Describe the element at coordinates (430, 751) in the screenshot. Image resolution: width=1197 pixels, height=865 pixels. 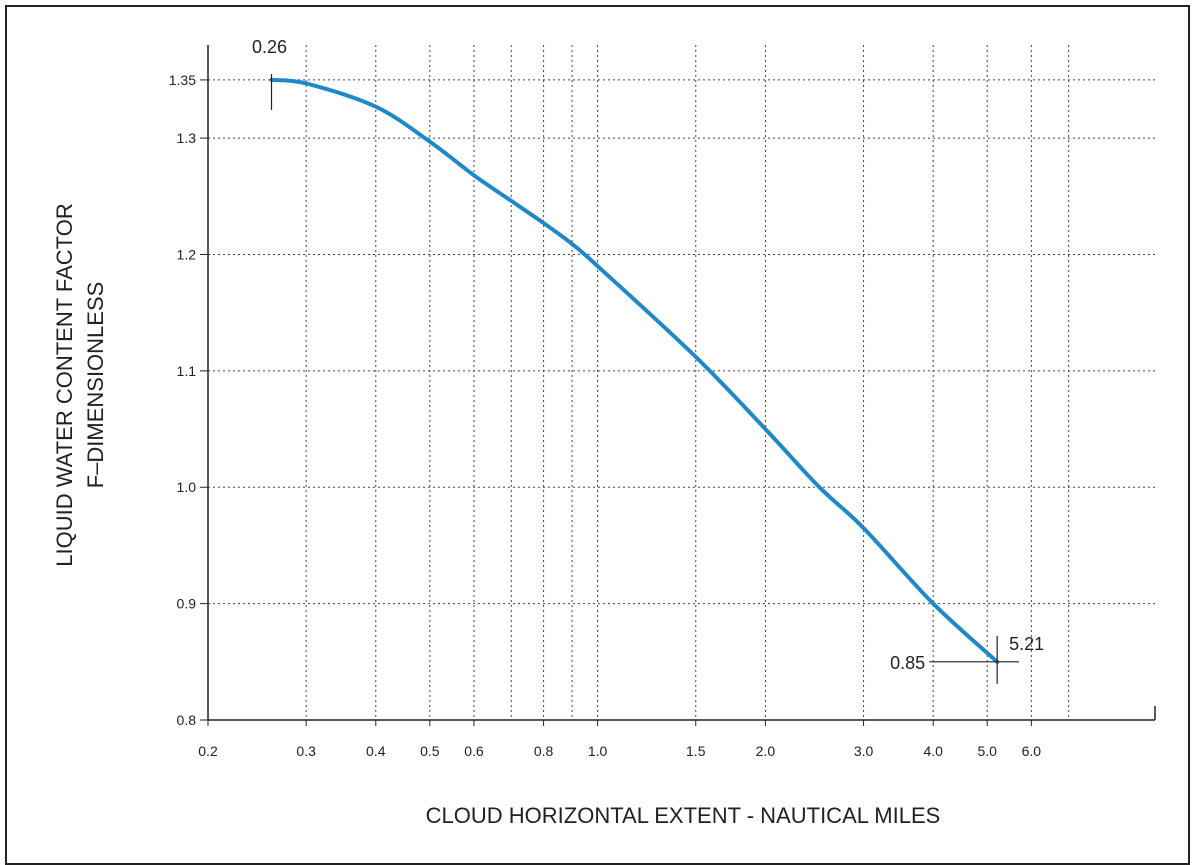
I see `x-tick-label: 0.5` at that location.